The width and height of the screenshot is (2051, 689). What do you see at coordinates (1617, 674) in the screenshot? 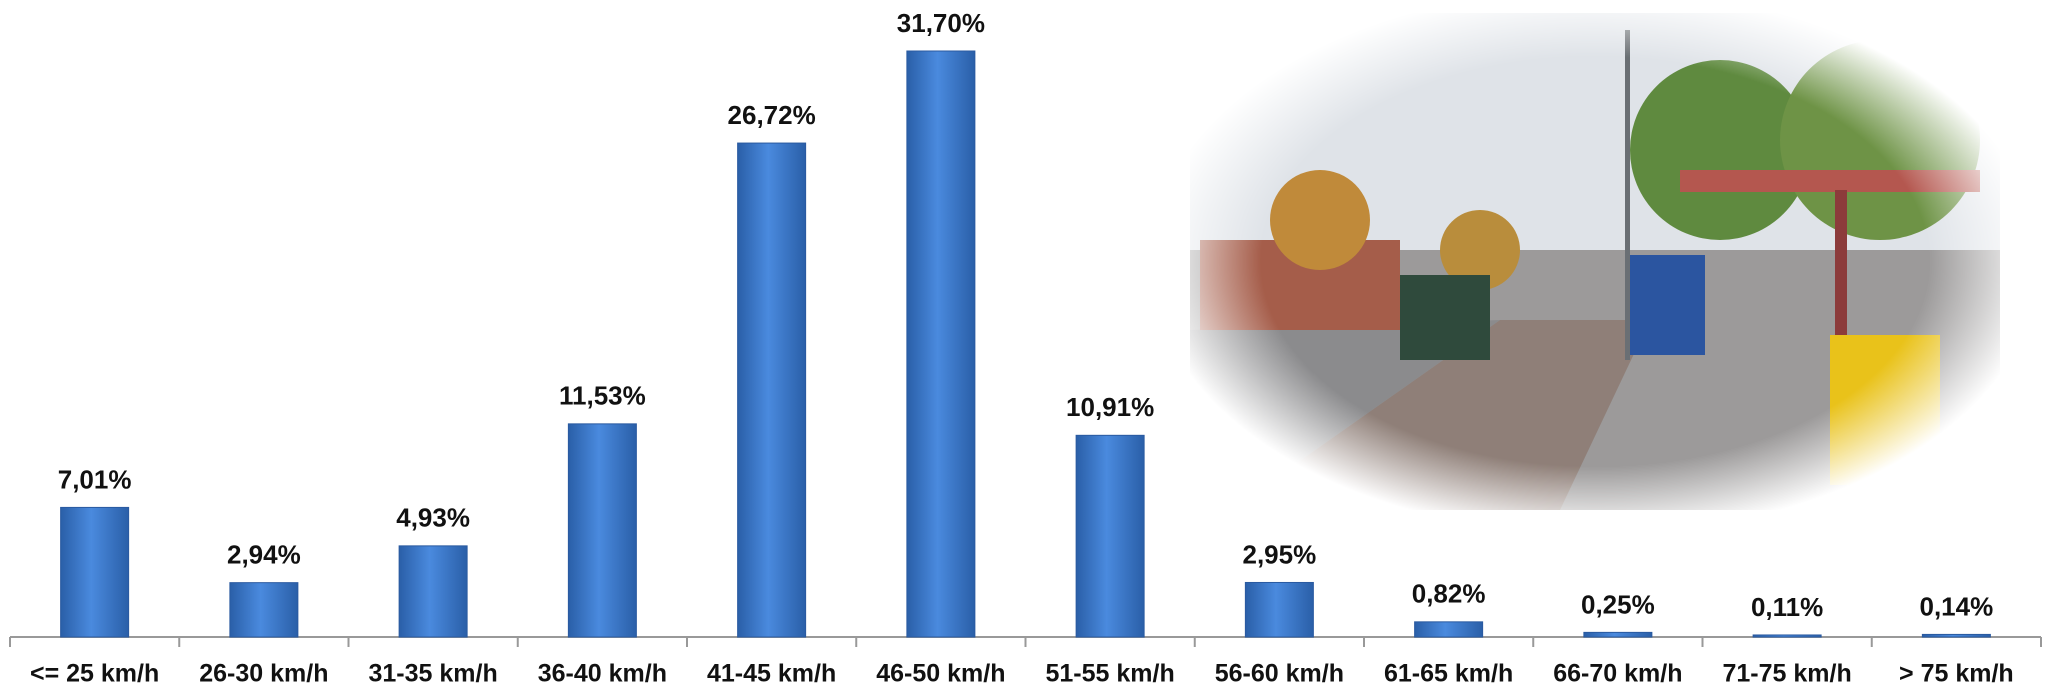
I see `x-tick-label: 66-70 km/h` at bounding box center [1617, 674].